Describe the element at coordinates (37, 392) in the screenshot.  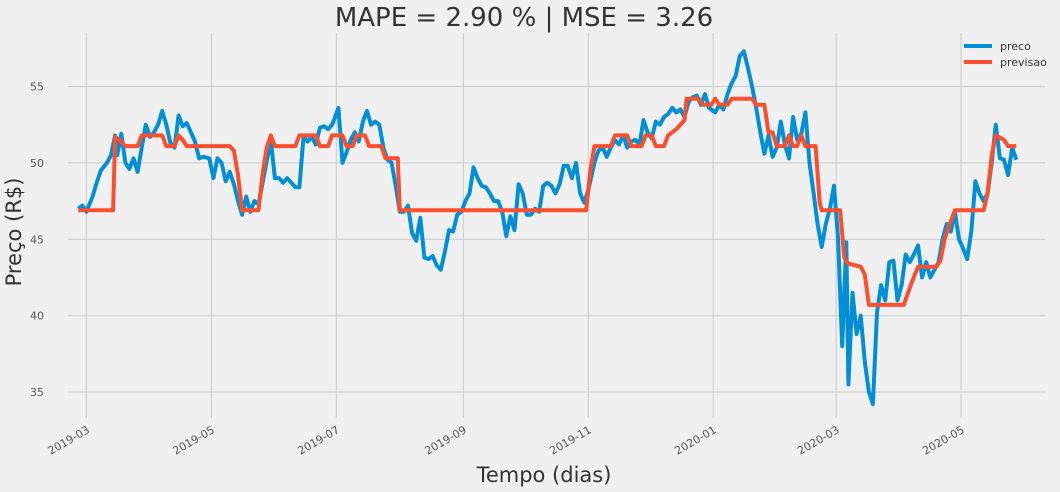
I see `y-tick-label: 35` at that location.